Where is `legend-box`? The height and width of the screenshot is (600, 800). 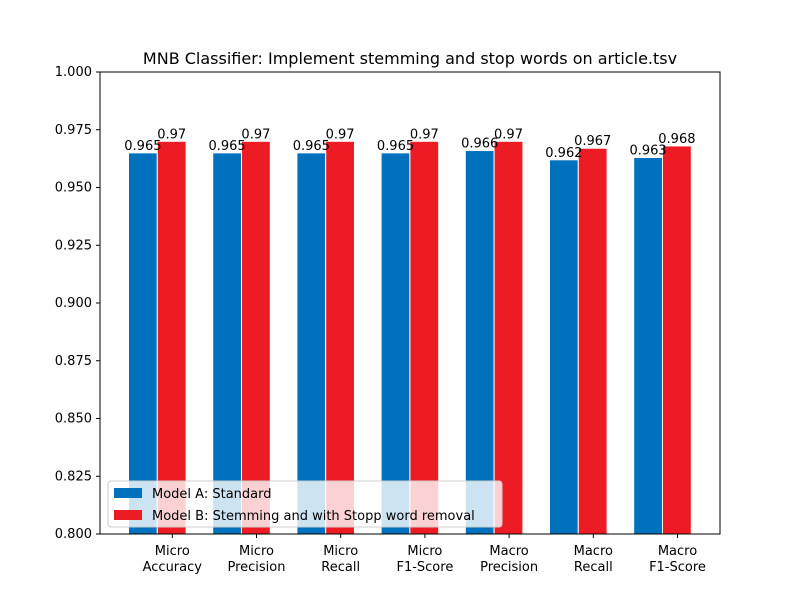 legend-box is located at coordinates (305, 504).